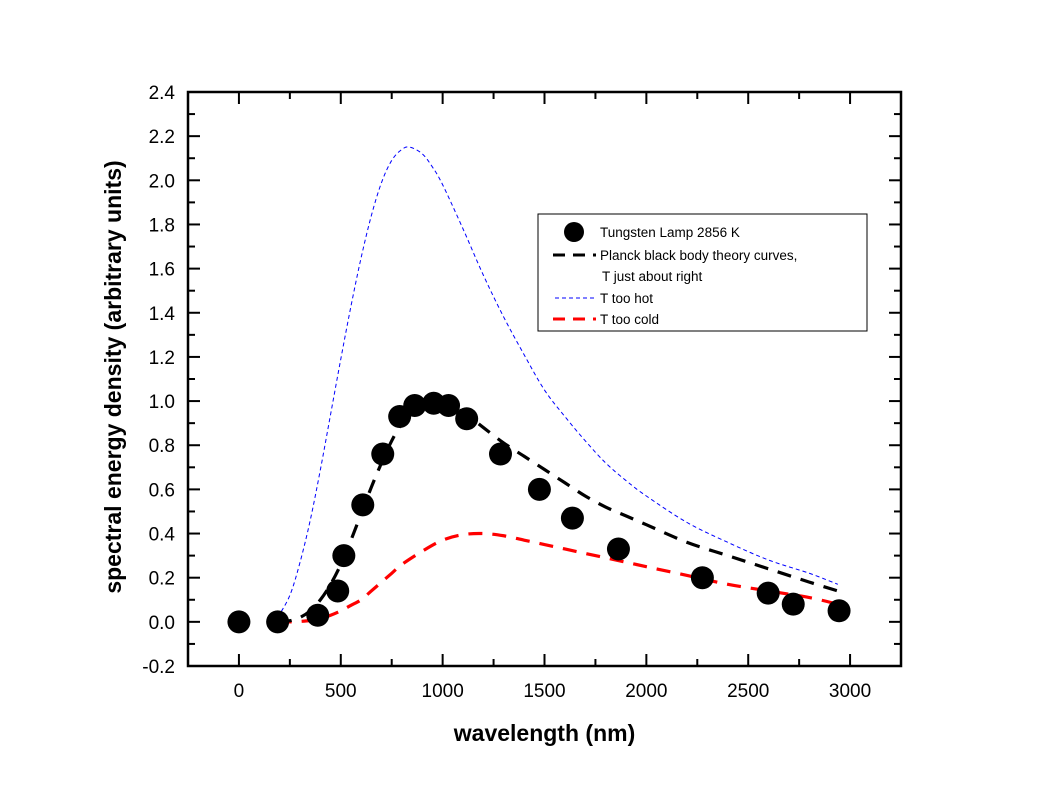  I want to click on y-tick-label: 1.2, so click(162, 358).